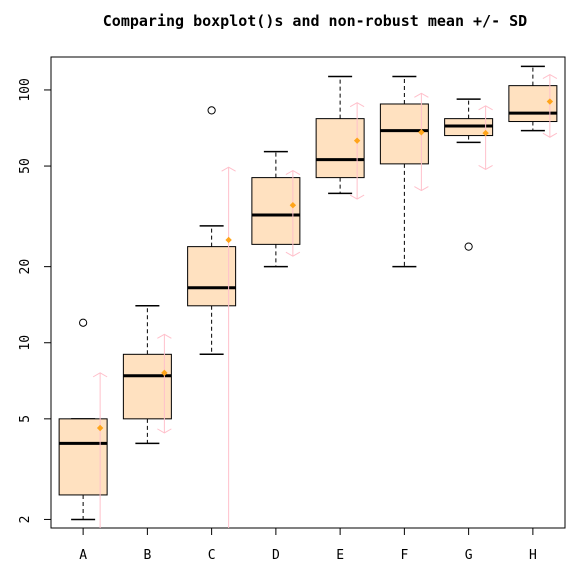  I want to click on y-tick-label: 50, so click(25, 166).